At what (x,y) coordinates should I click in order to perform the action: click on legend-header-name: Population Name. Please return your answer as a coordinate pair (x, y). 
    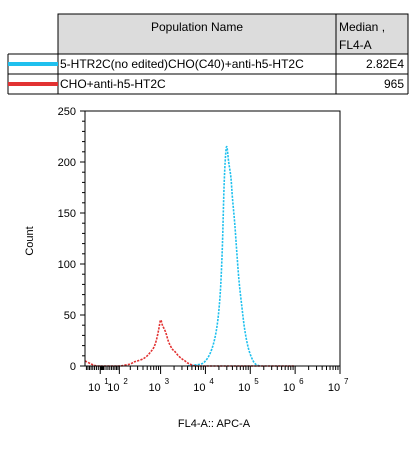
    Looking at the image, I should click on (197, 27).